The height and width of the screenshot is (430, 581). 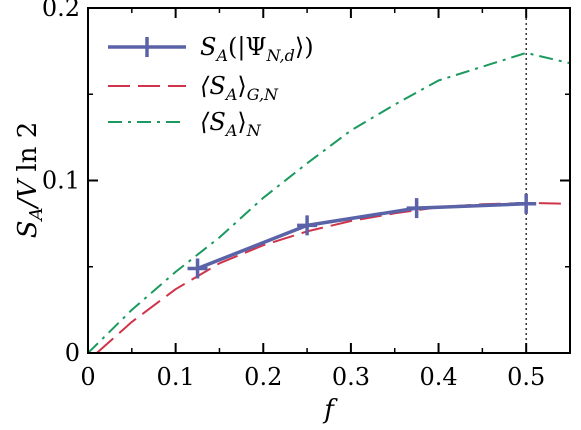 I want to click on x-tick-label: 0.5, so click(x=526, y=377).